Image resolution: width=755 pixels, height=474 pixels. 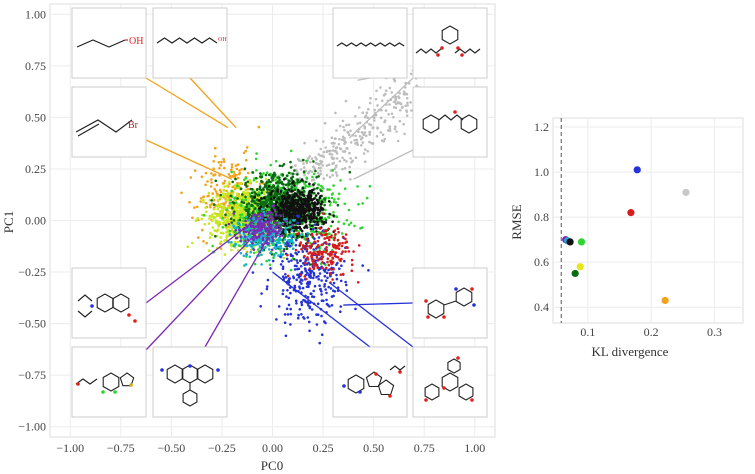 I want to click on ring, so click(x=450, y=35).